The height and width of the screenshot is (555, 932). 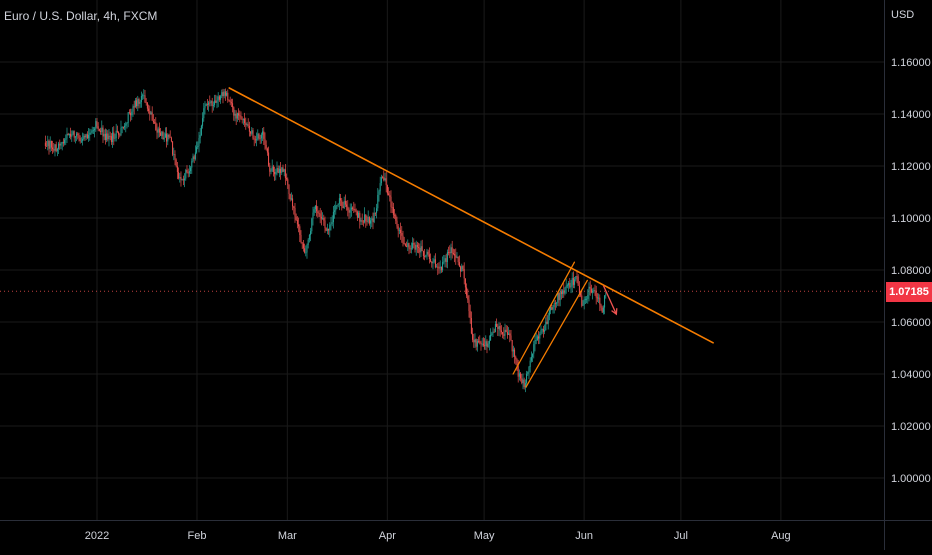 I want to click on currency-label: USD, so click(x=903, y=15).